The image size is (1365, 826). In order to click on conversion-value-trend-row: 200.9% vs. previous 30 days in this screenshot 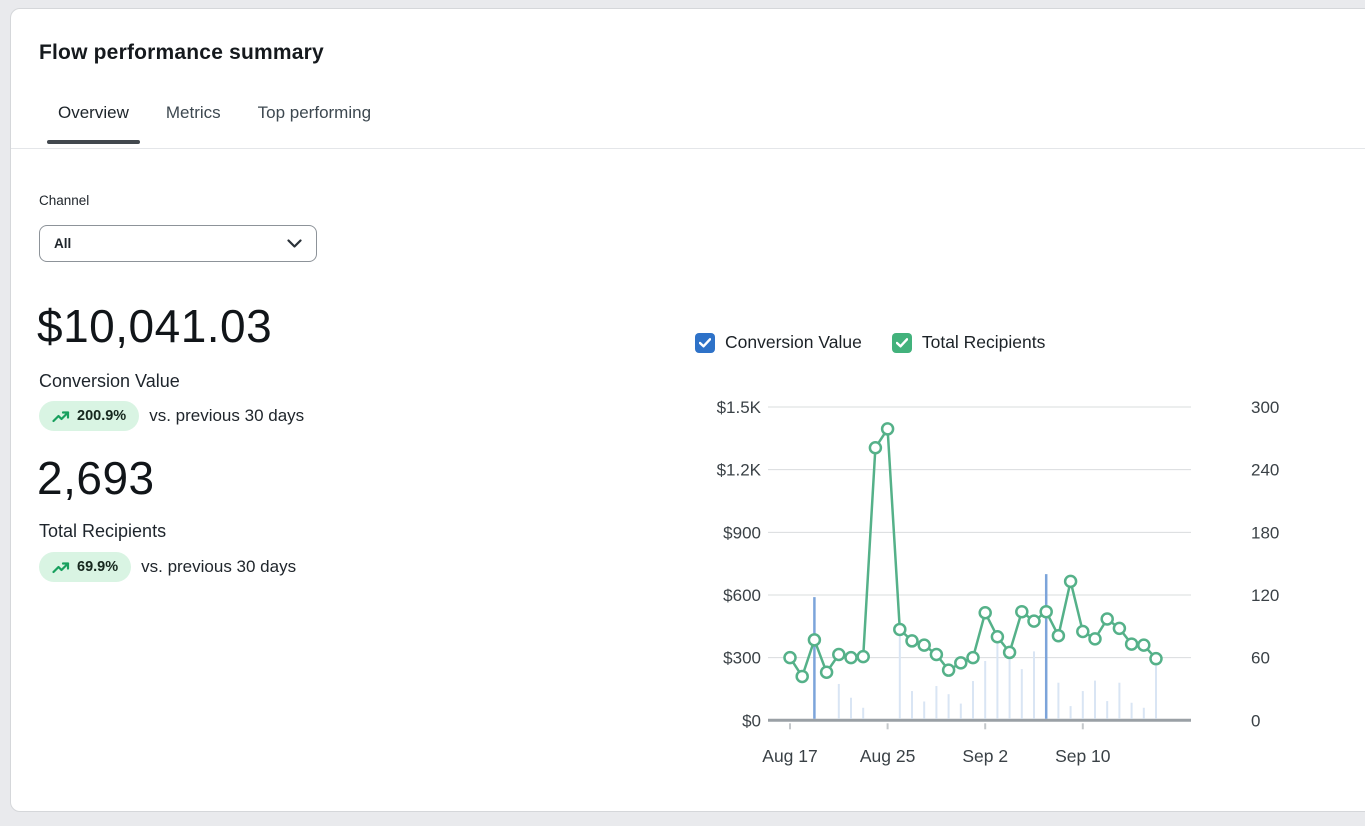, I will do `click(171, 416)`.